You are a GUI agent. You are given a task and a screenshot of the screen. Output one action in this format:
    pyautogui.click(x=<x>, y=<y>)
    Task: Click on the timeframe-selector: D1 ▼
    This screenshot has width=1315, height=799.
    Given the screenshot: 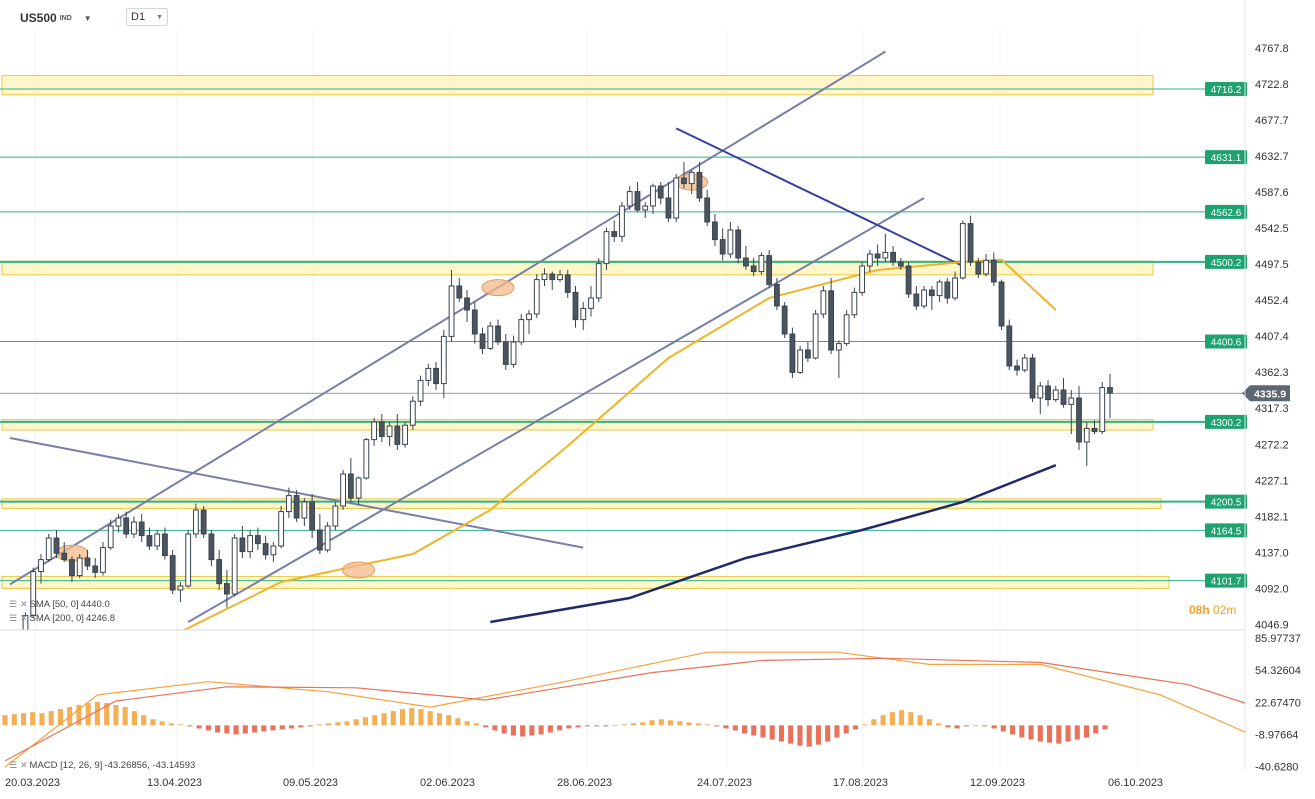 What is the action you would take?
    pyautogui.click(x=147, y=17)
    